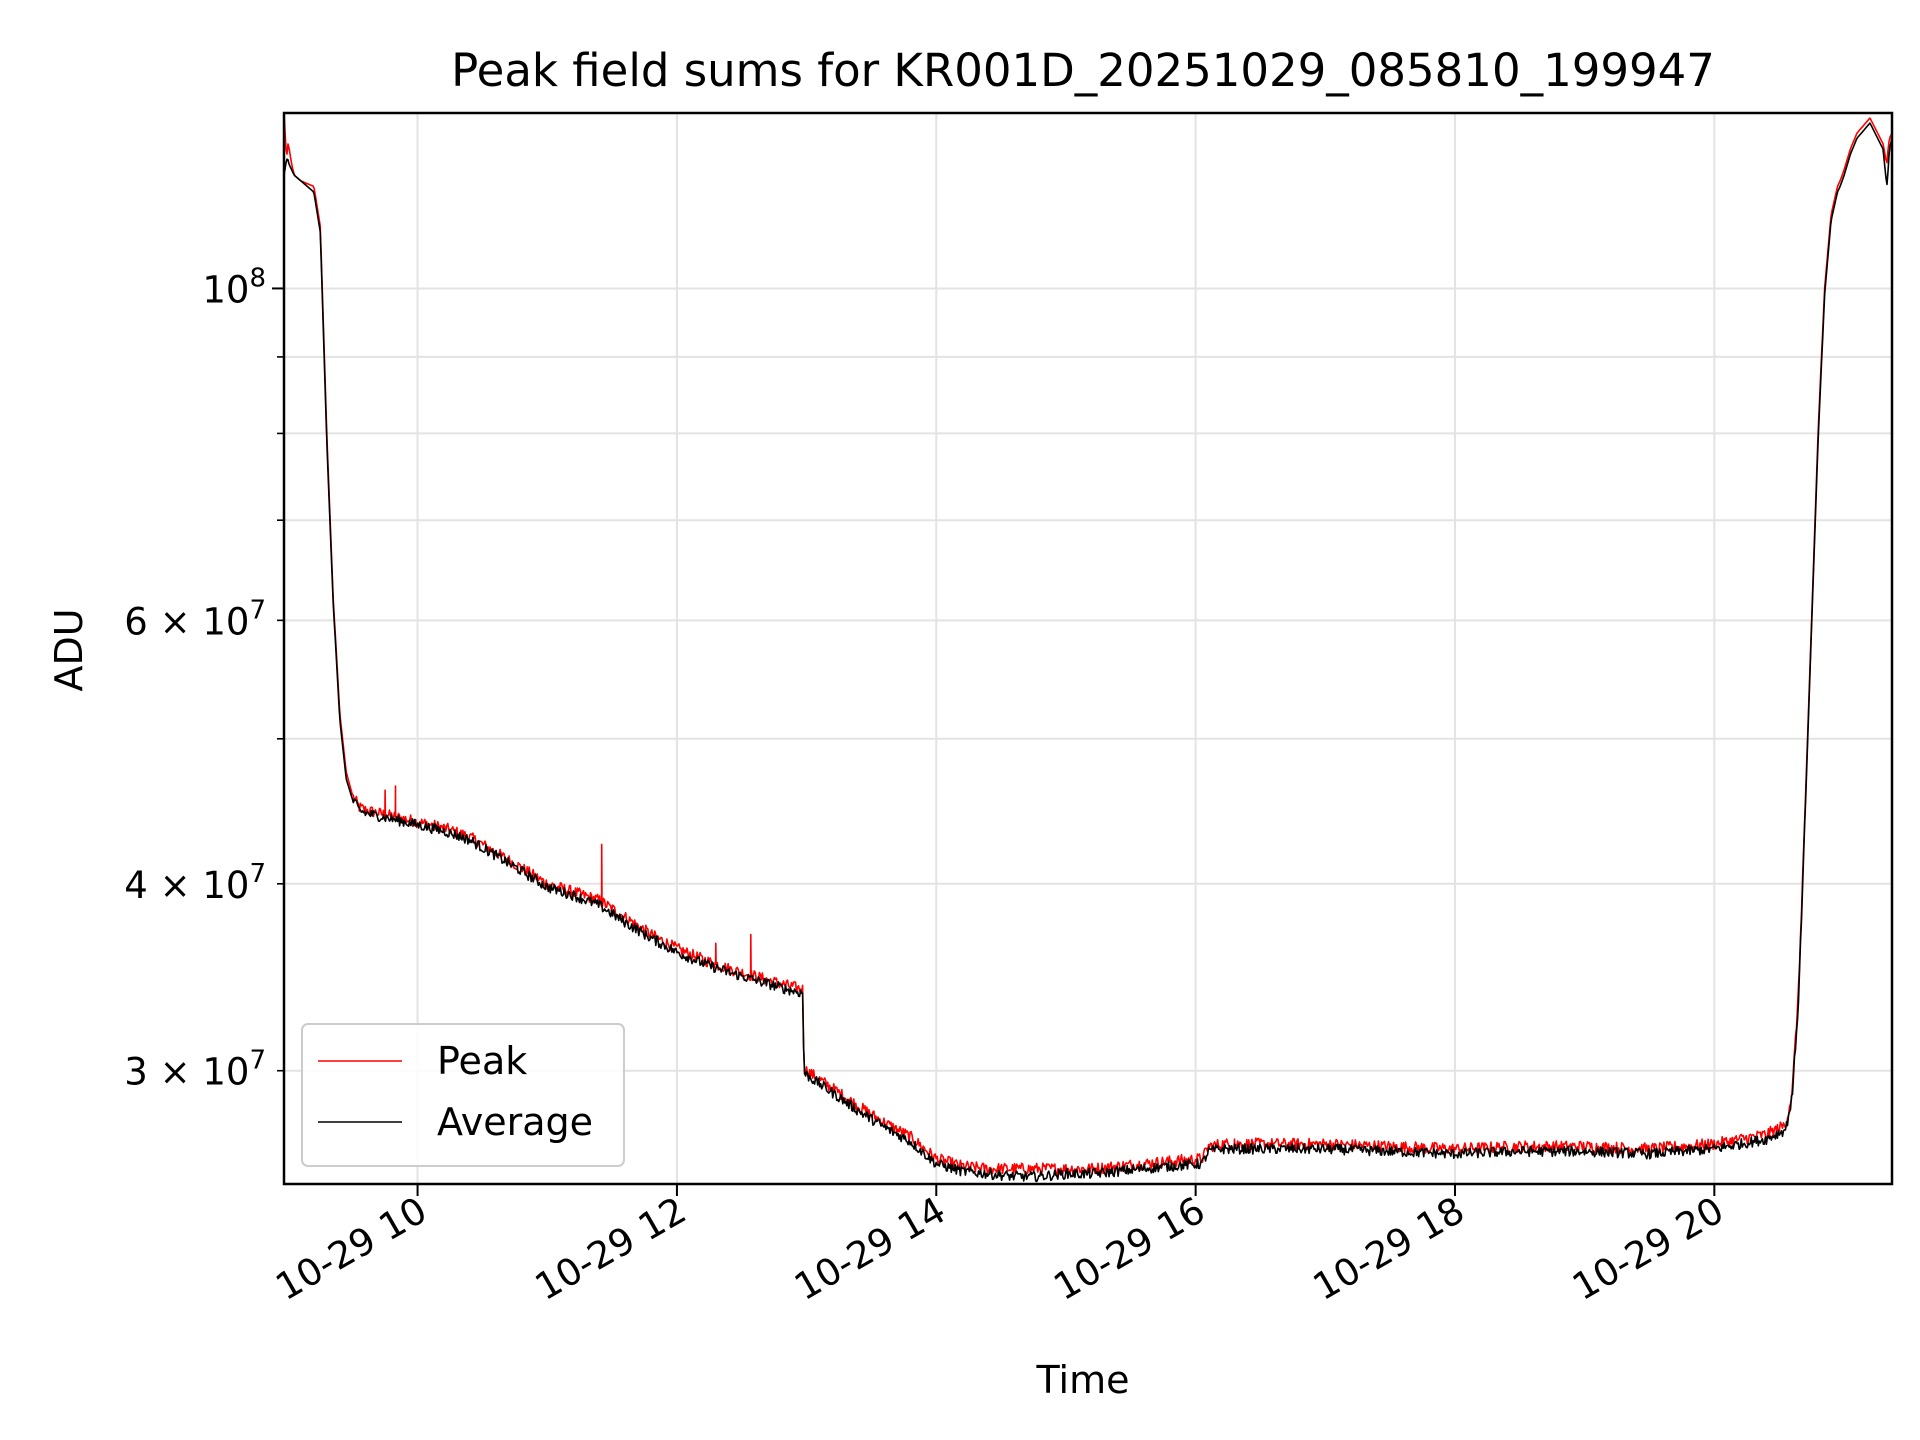 The height and width of the screenshot is (1440, 1920). Describe the element at coordinates (482, 1061) in the screenshot. I see `legend-label-peak: Peak` at that location.